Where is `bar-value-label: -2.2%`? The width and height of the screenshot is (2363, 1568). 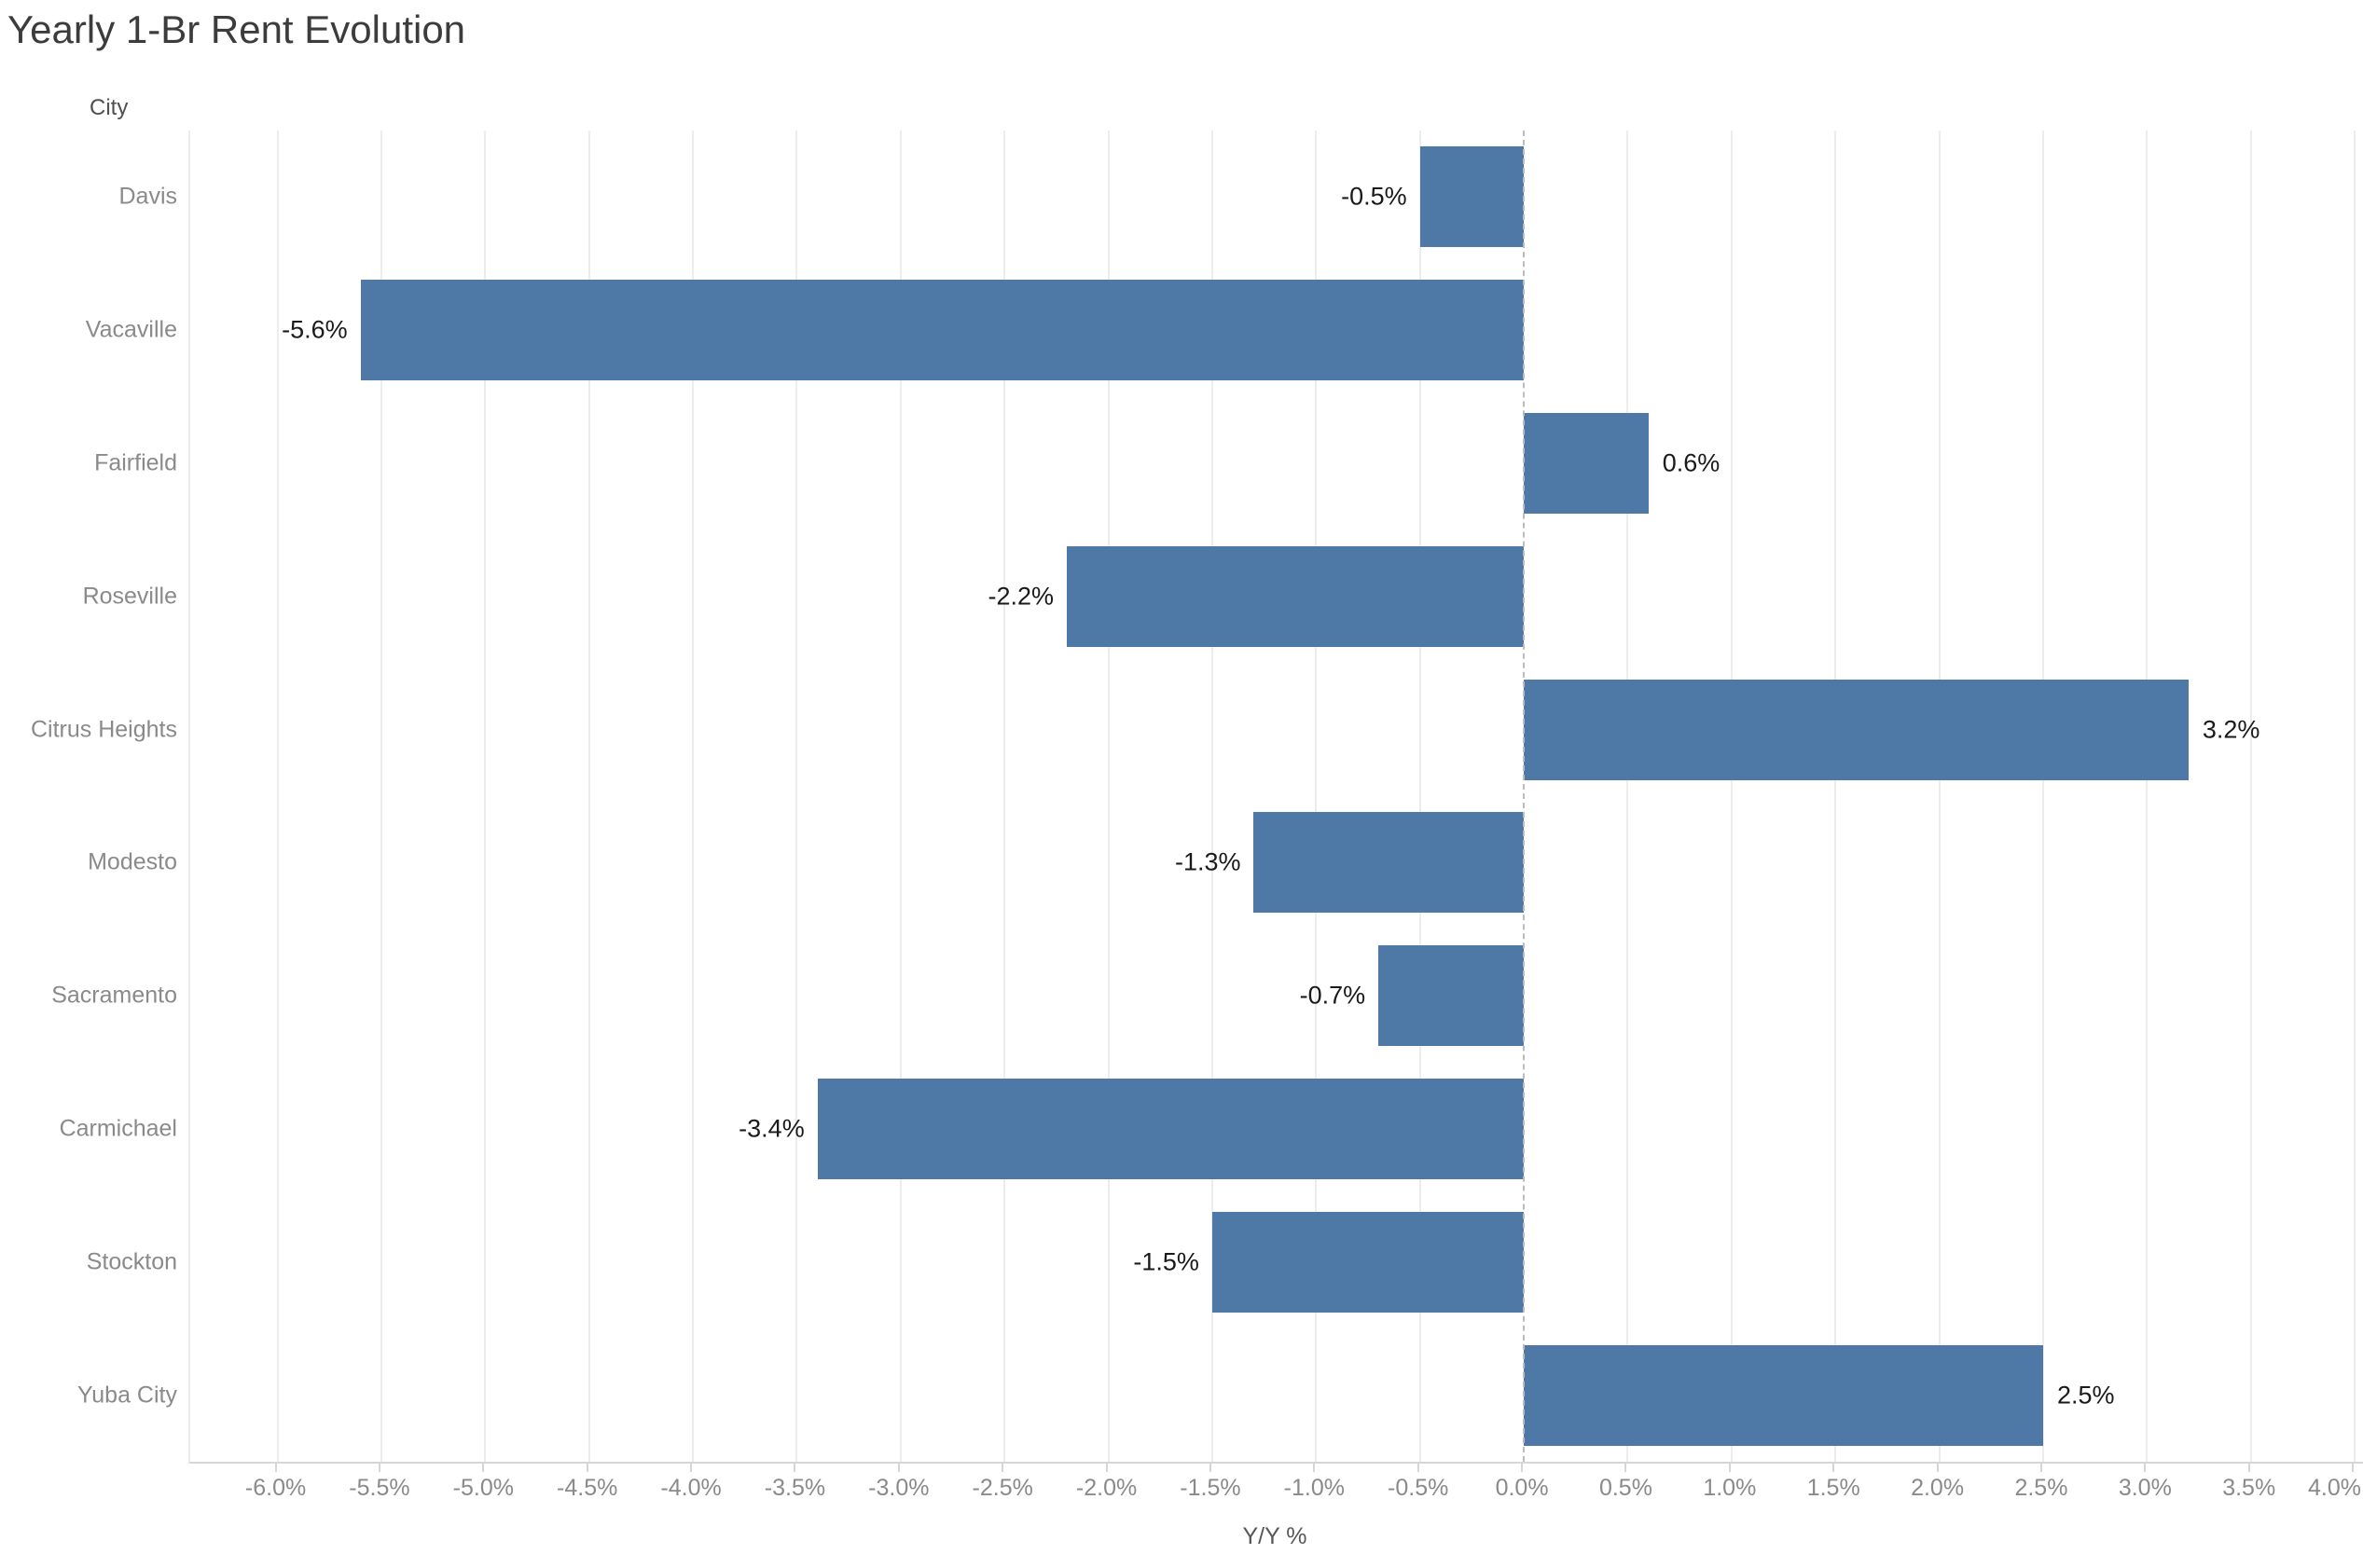 bar-value-label: -2.2% is located at coordinates (1022, 596).